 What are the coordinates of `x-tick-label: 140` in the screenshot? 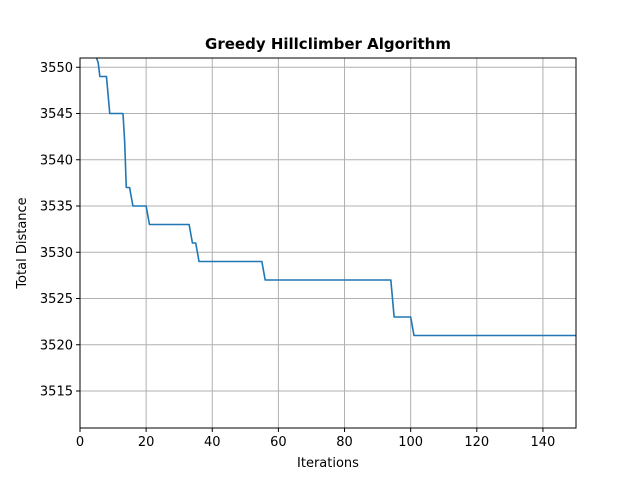 It's located at (543, 442).